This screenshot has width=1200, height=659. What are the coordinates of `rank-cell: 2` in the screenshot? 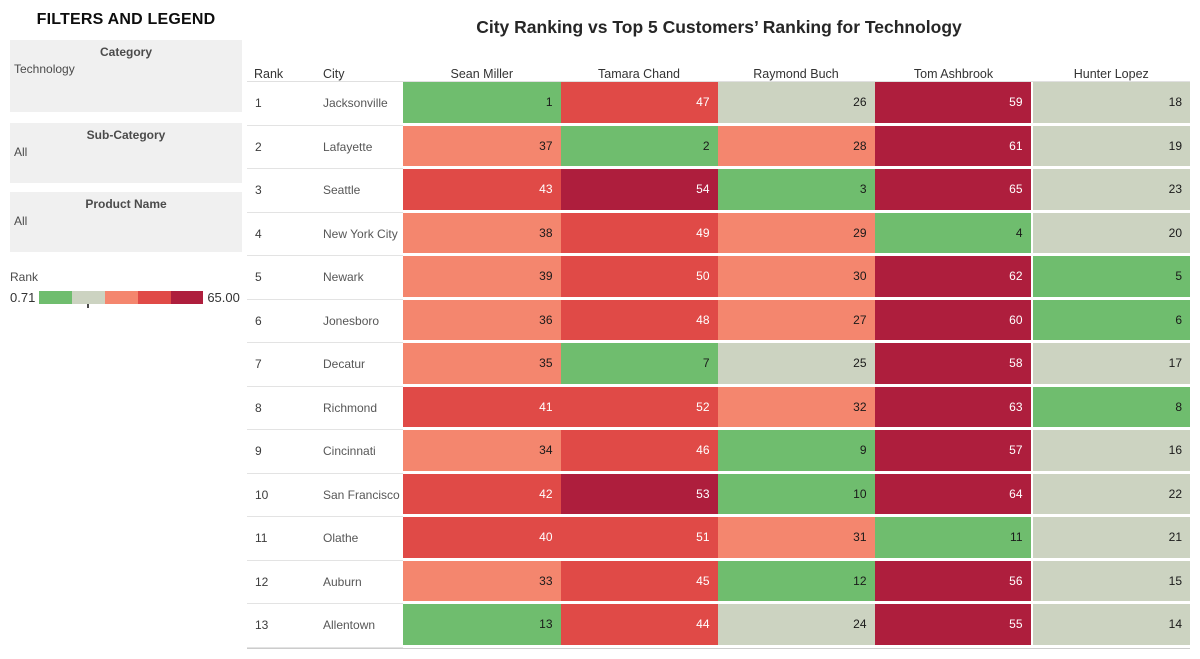 It's located at (283, 147).